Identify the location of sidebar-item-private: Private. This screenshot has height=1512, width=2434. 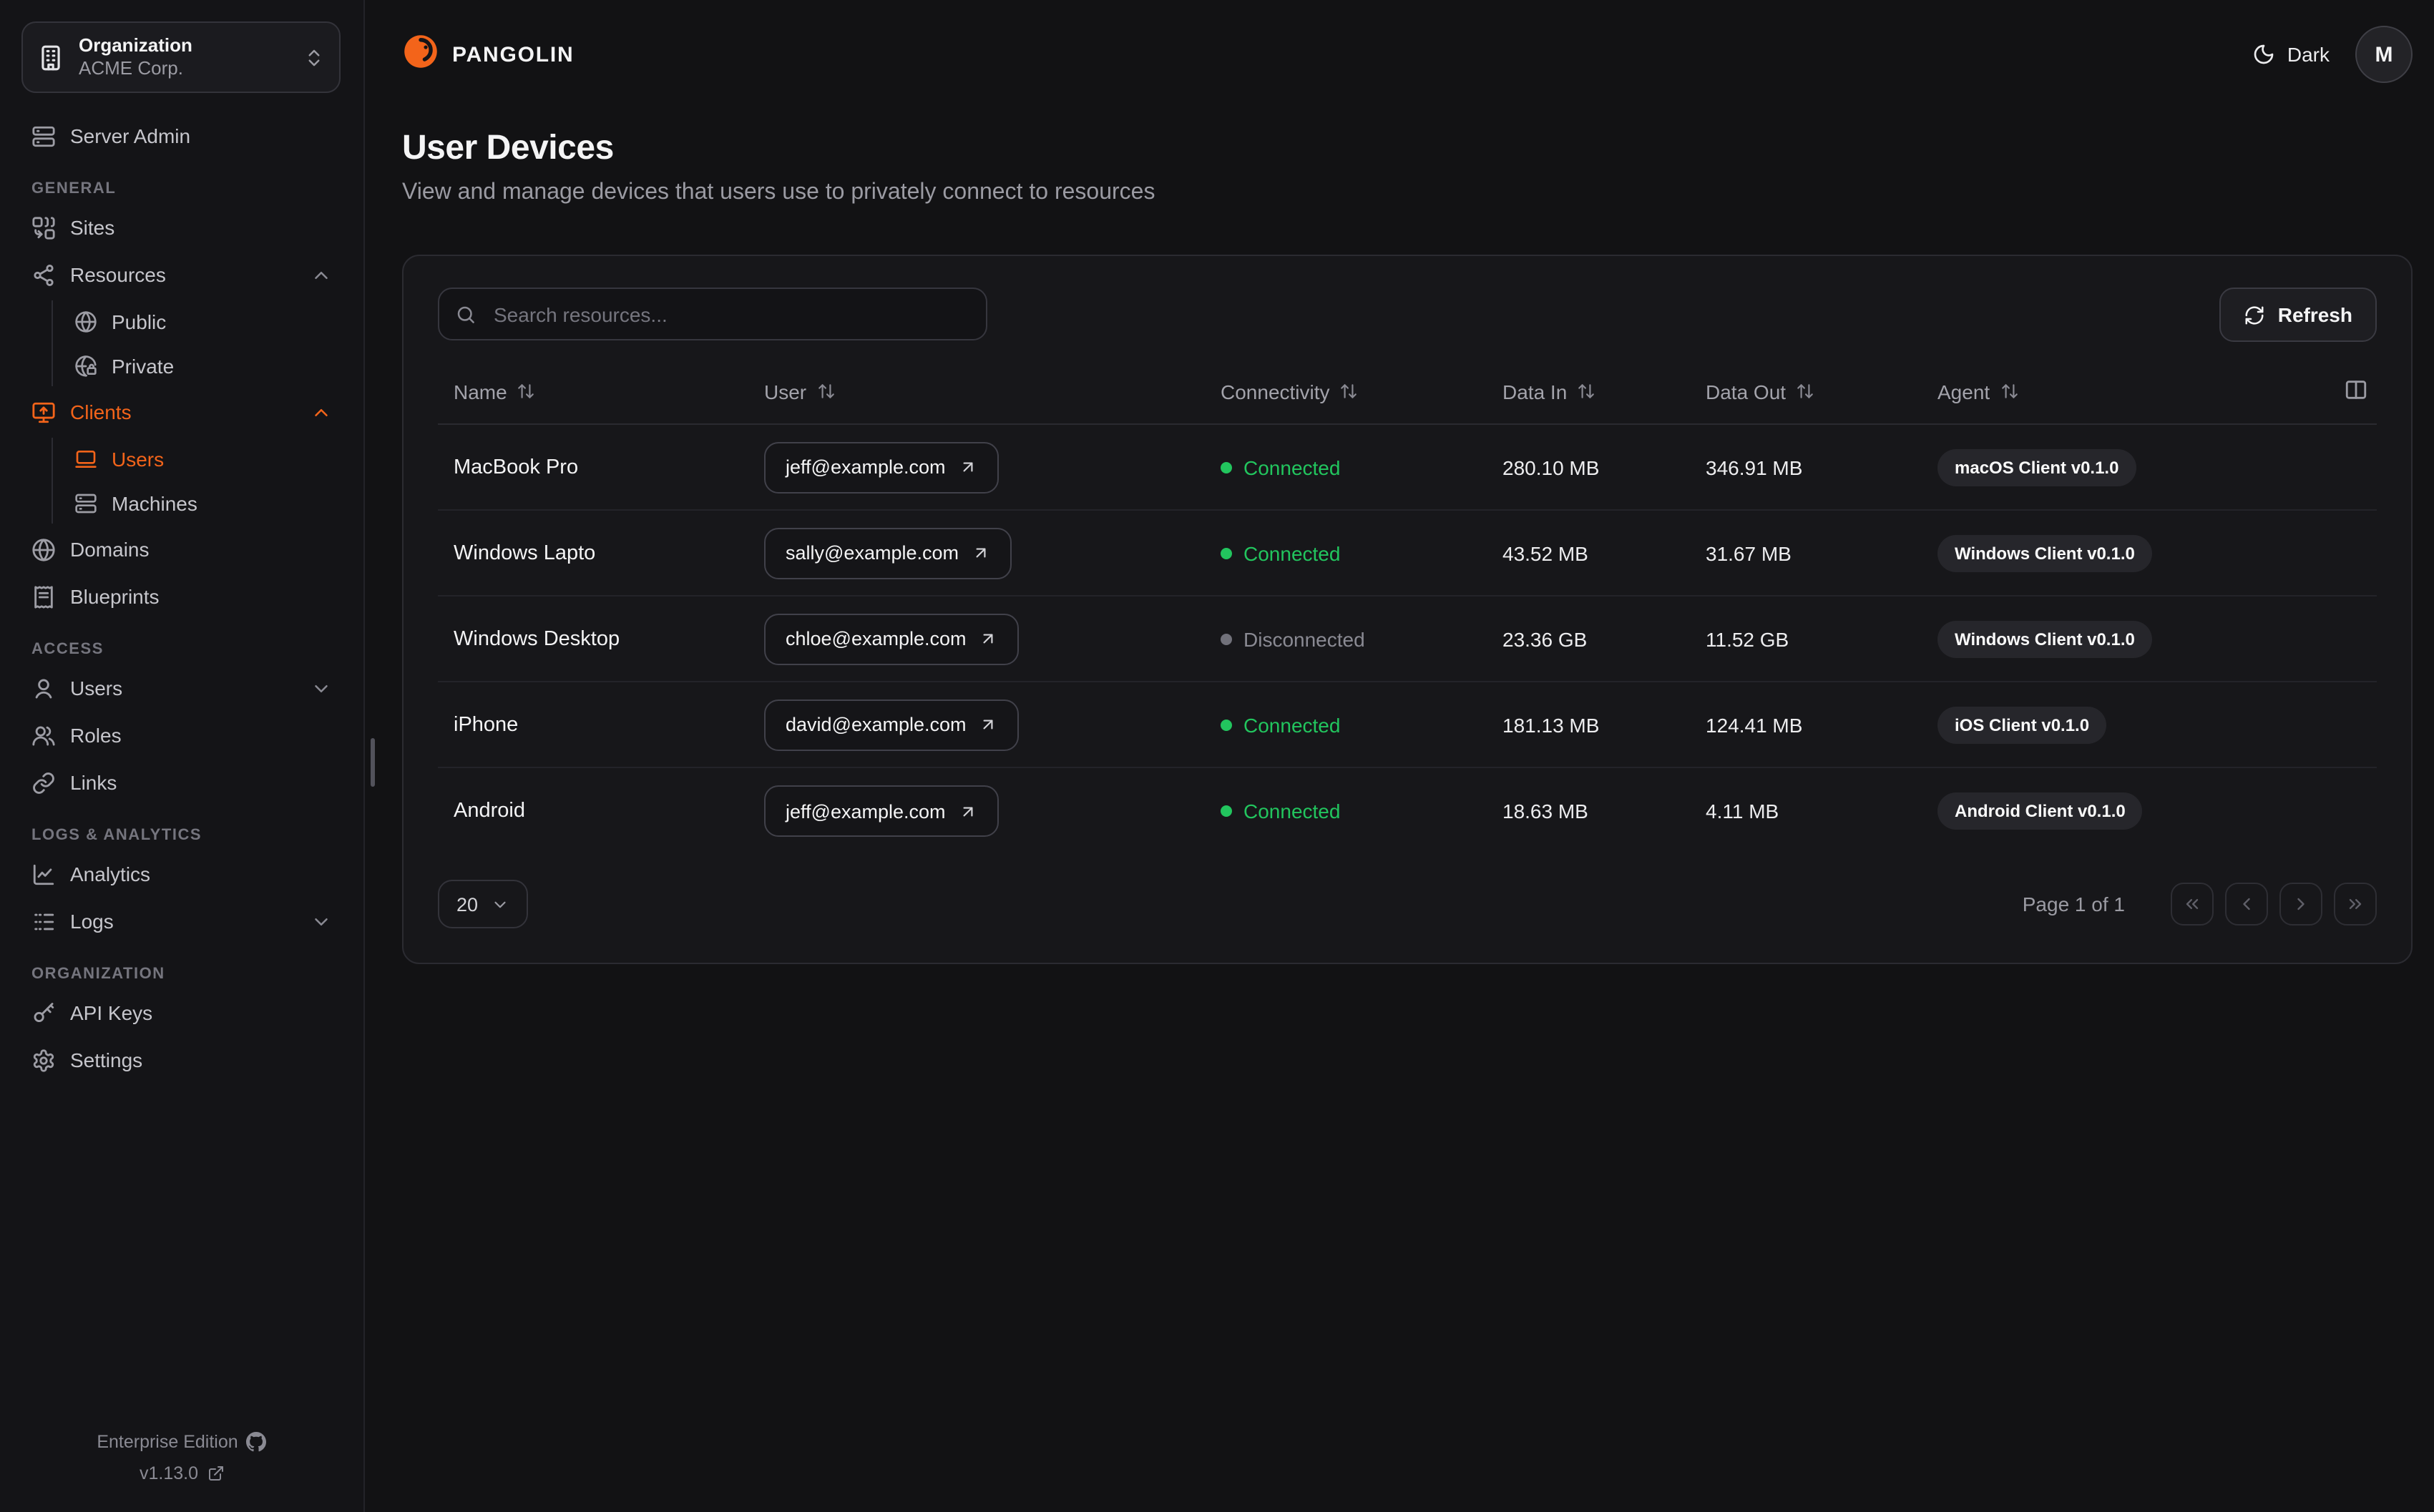
(203, 365).